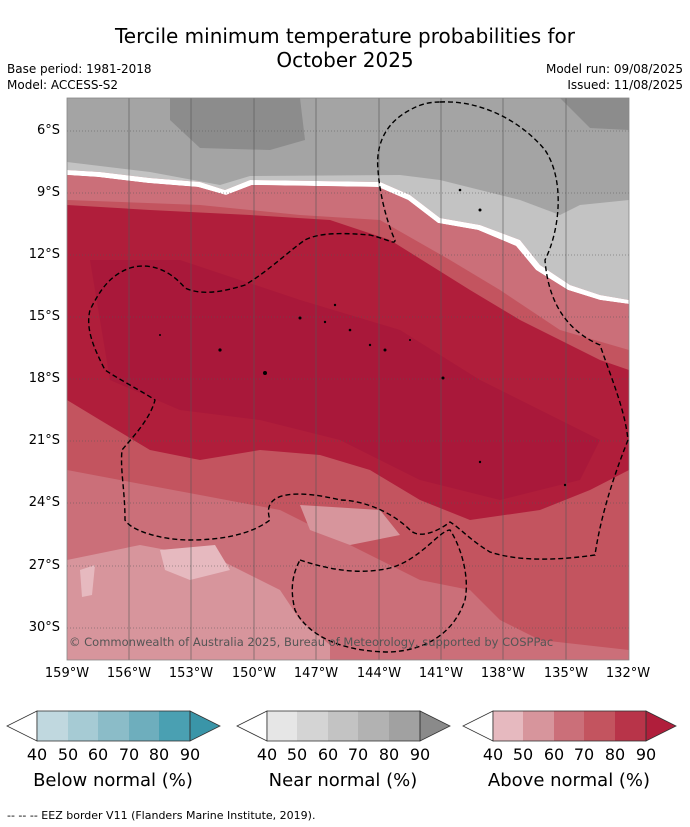  Describe the element at coordinates (523, 754) in the screenshot. I see `above-tick-50: 50` at that location.